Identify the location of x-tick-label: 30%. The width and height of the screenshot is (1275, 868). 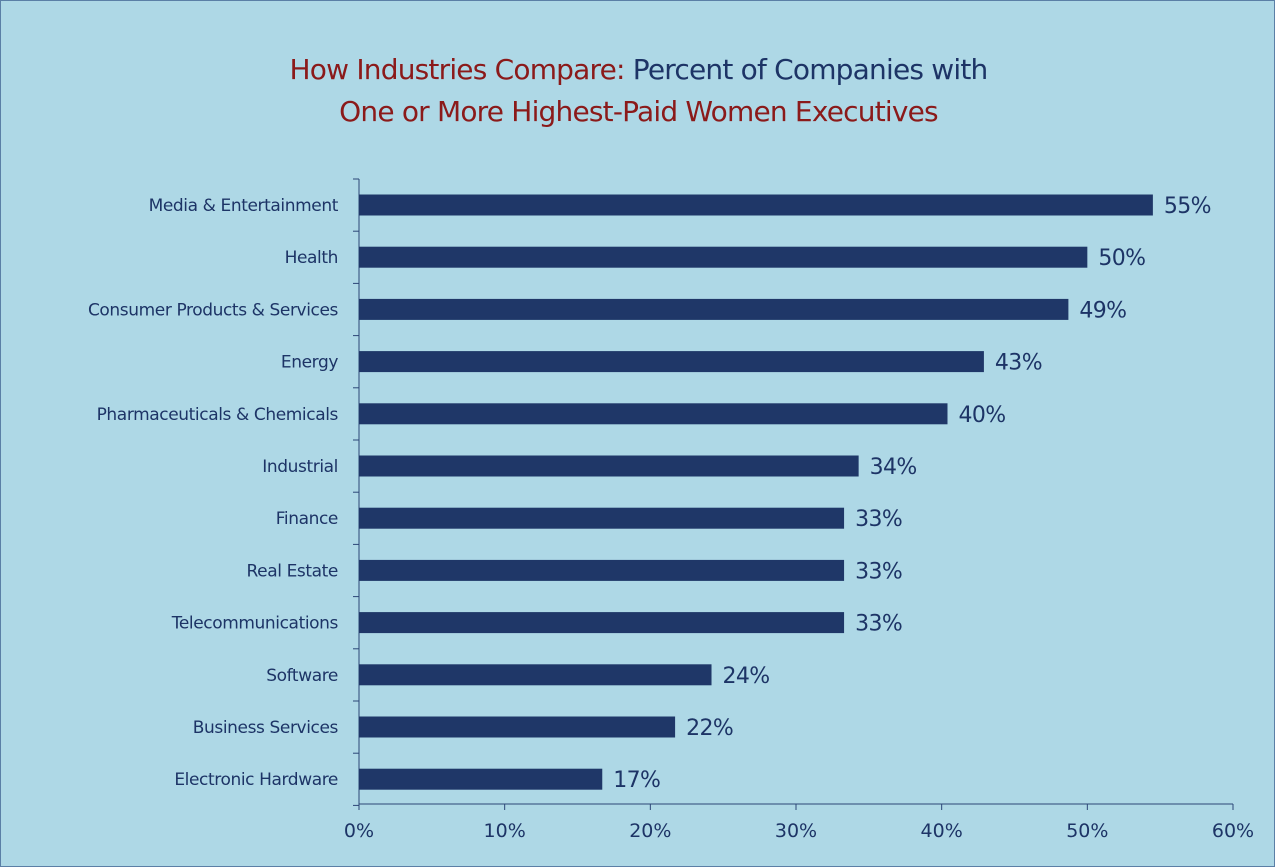
(796, 831).